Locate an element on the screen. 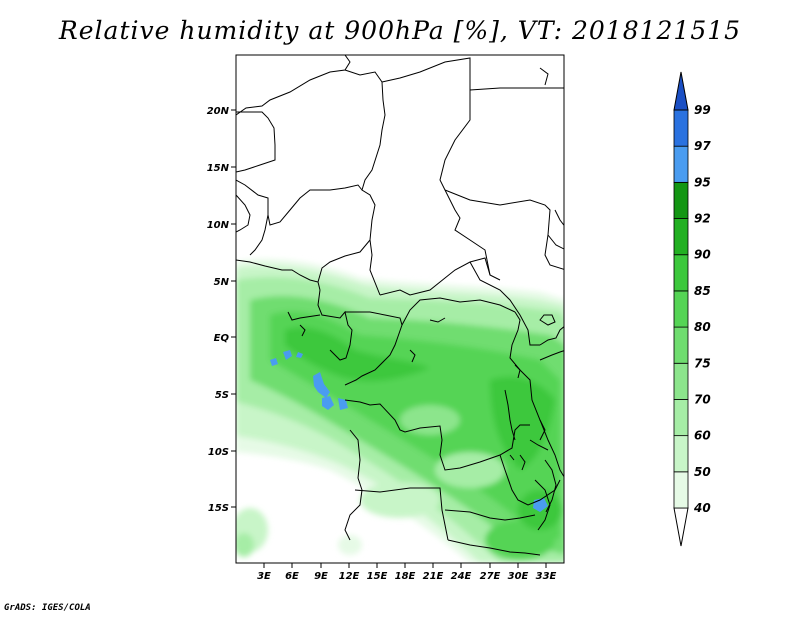 This screenshot has width=800, height=618. colorbar-label: 75 is located at coordinates (702, 363).